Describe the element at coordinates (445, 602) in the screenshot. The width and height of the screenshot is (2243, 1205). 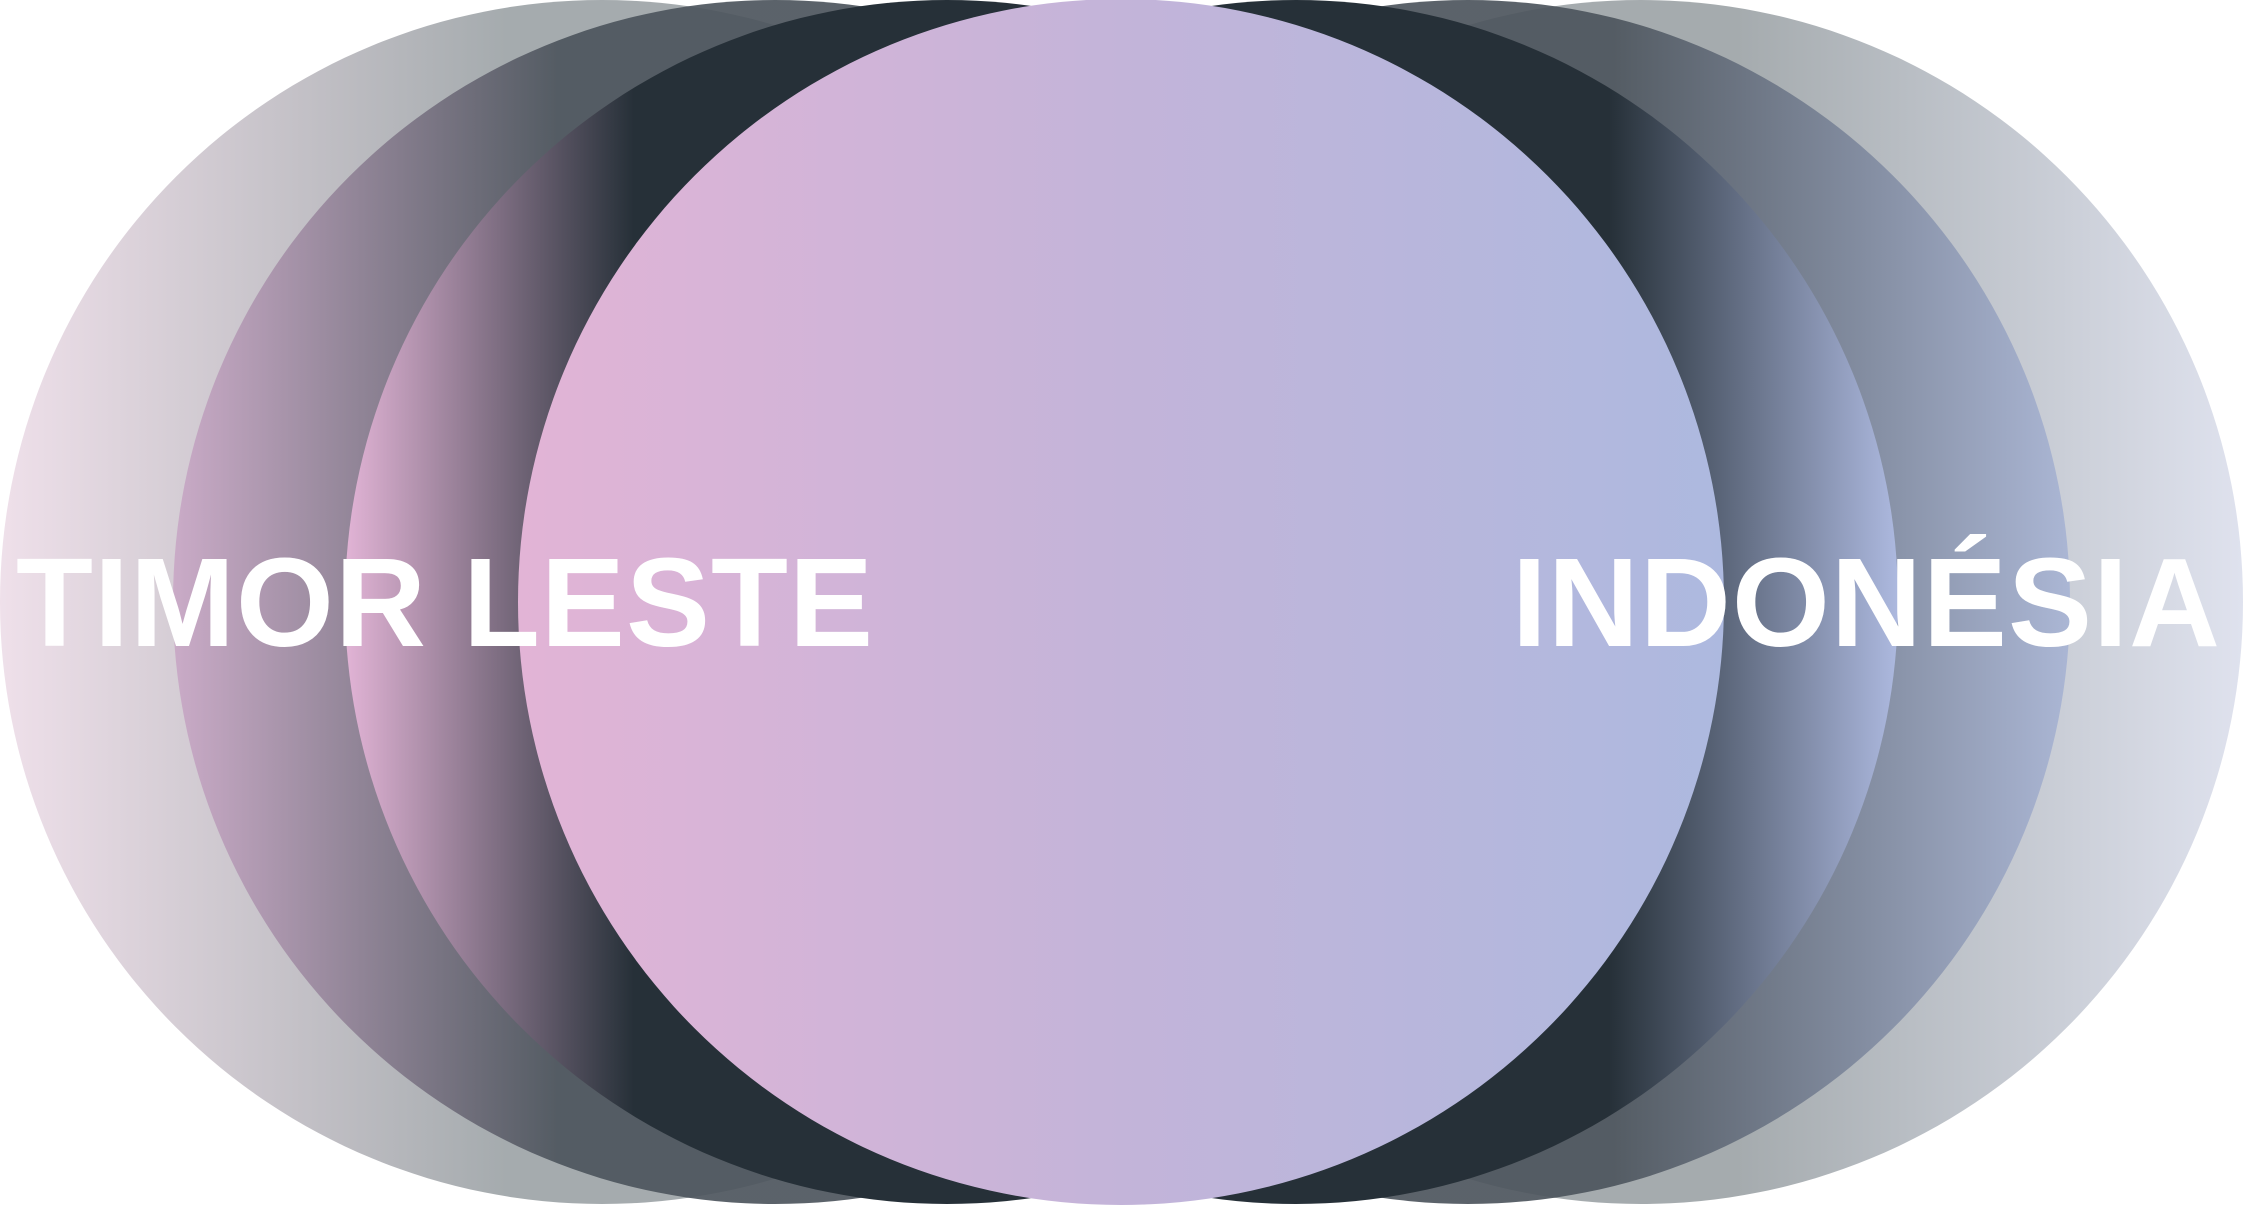
I see `timor-leste-label: TIMOR LESTE` at that location.